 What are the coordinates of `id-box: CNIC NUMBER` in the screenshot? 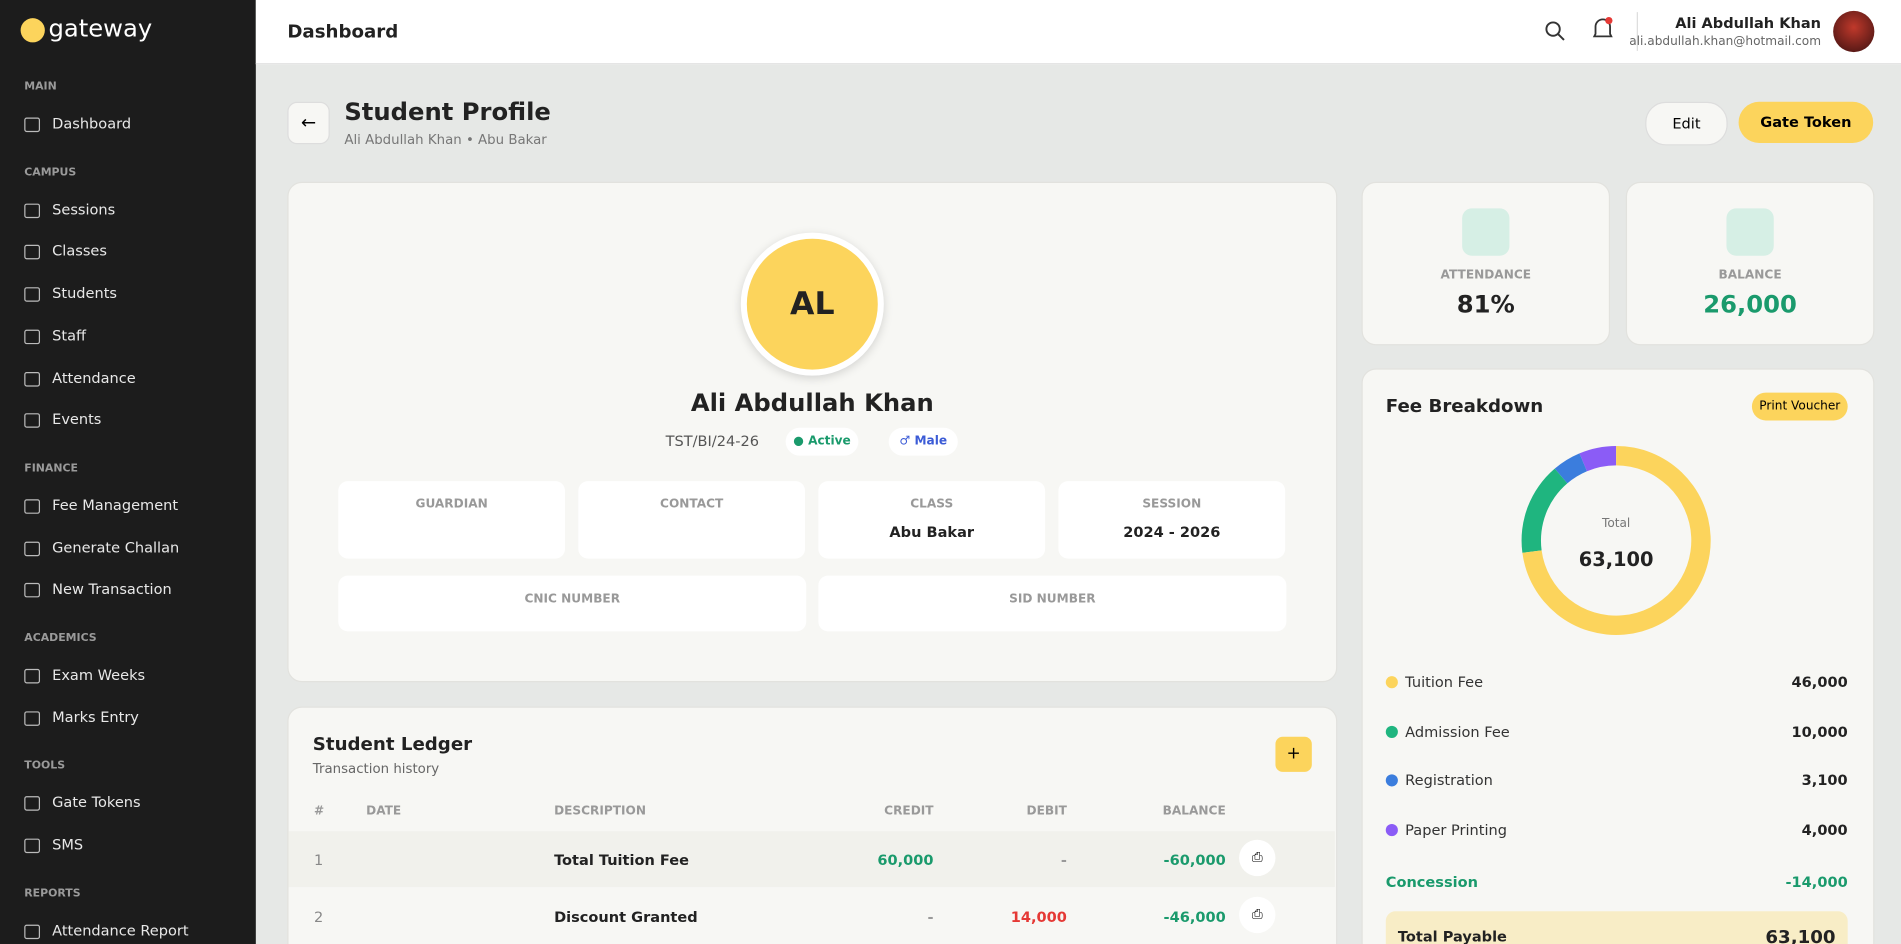 It's located at (572, 603).